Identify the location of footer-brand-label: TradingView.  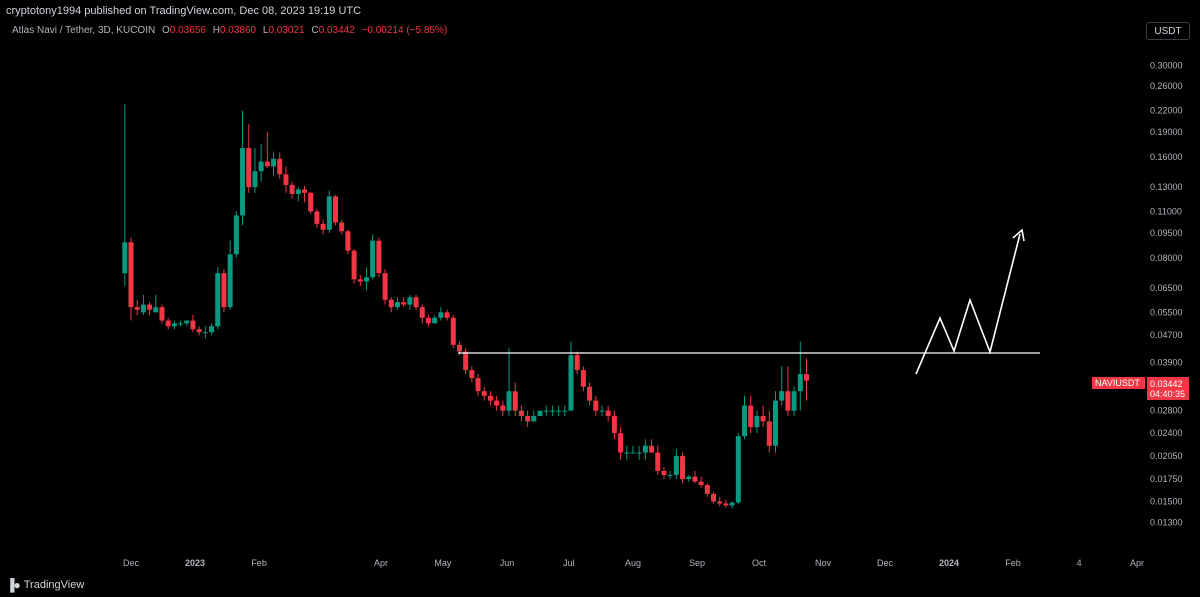
(54, 585).